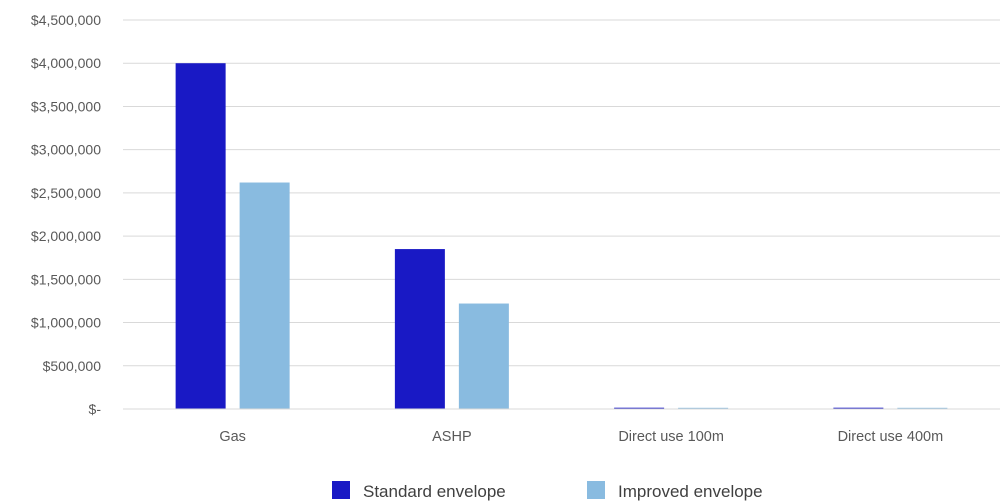  I want to click on y-tick-label: $4,000,000, so click(66, 63).